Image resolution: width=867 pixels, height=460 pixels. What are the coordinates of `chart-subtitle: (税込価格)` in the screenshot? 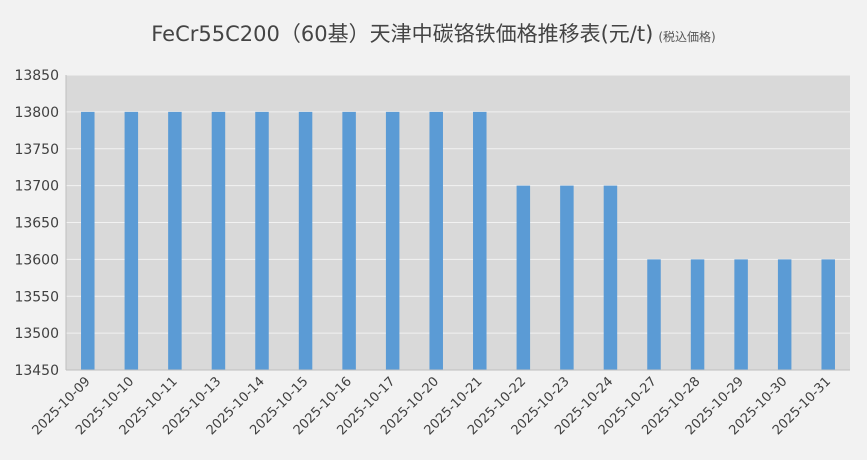 It's located at (687, 37).